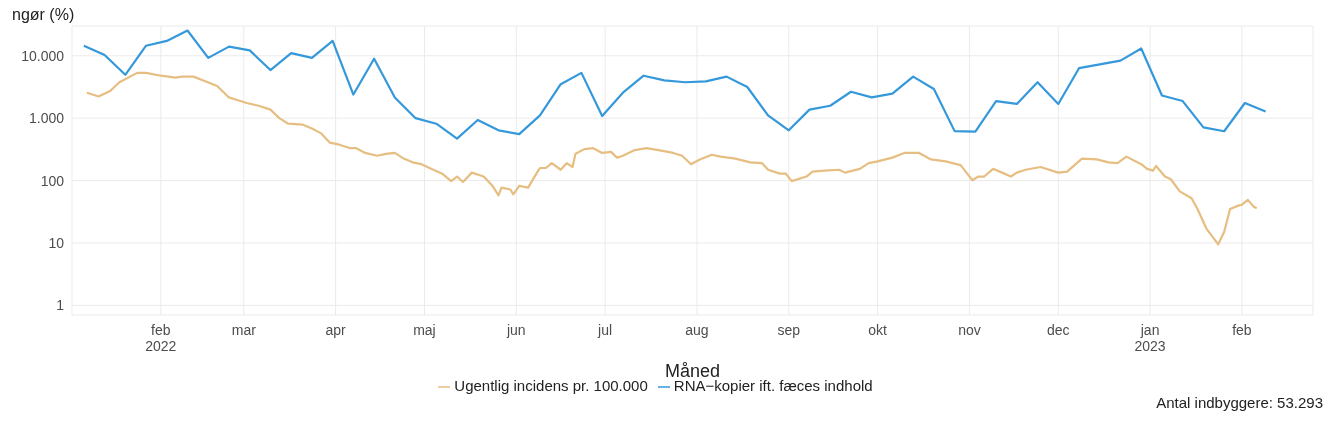 Image resolution: width=1331 pixels, height=435 pixels. What do you see at coordinates (424, 330) in the screenshot?
I see `x-tick-label: maj` at bounding box center [424, 330].